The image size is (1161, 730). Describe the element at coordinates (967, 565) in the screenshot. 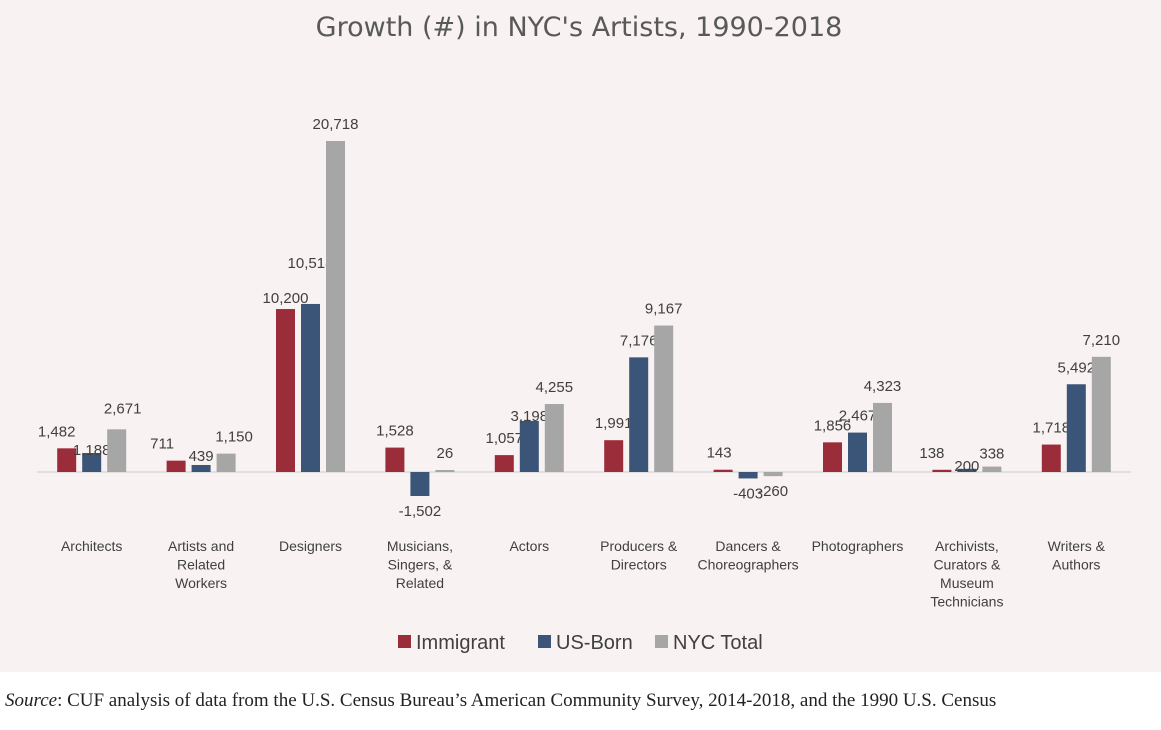

I see `category-label: Curators &` at that location.